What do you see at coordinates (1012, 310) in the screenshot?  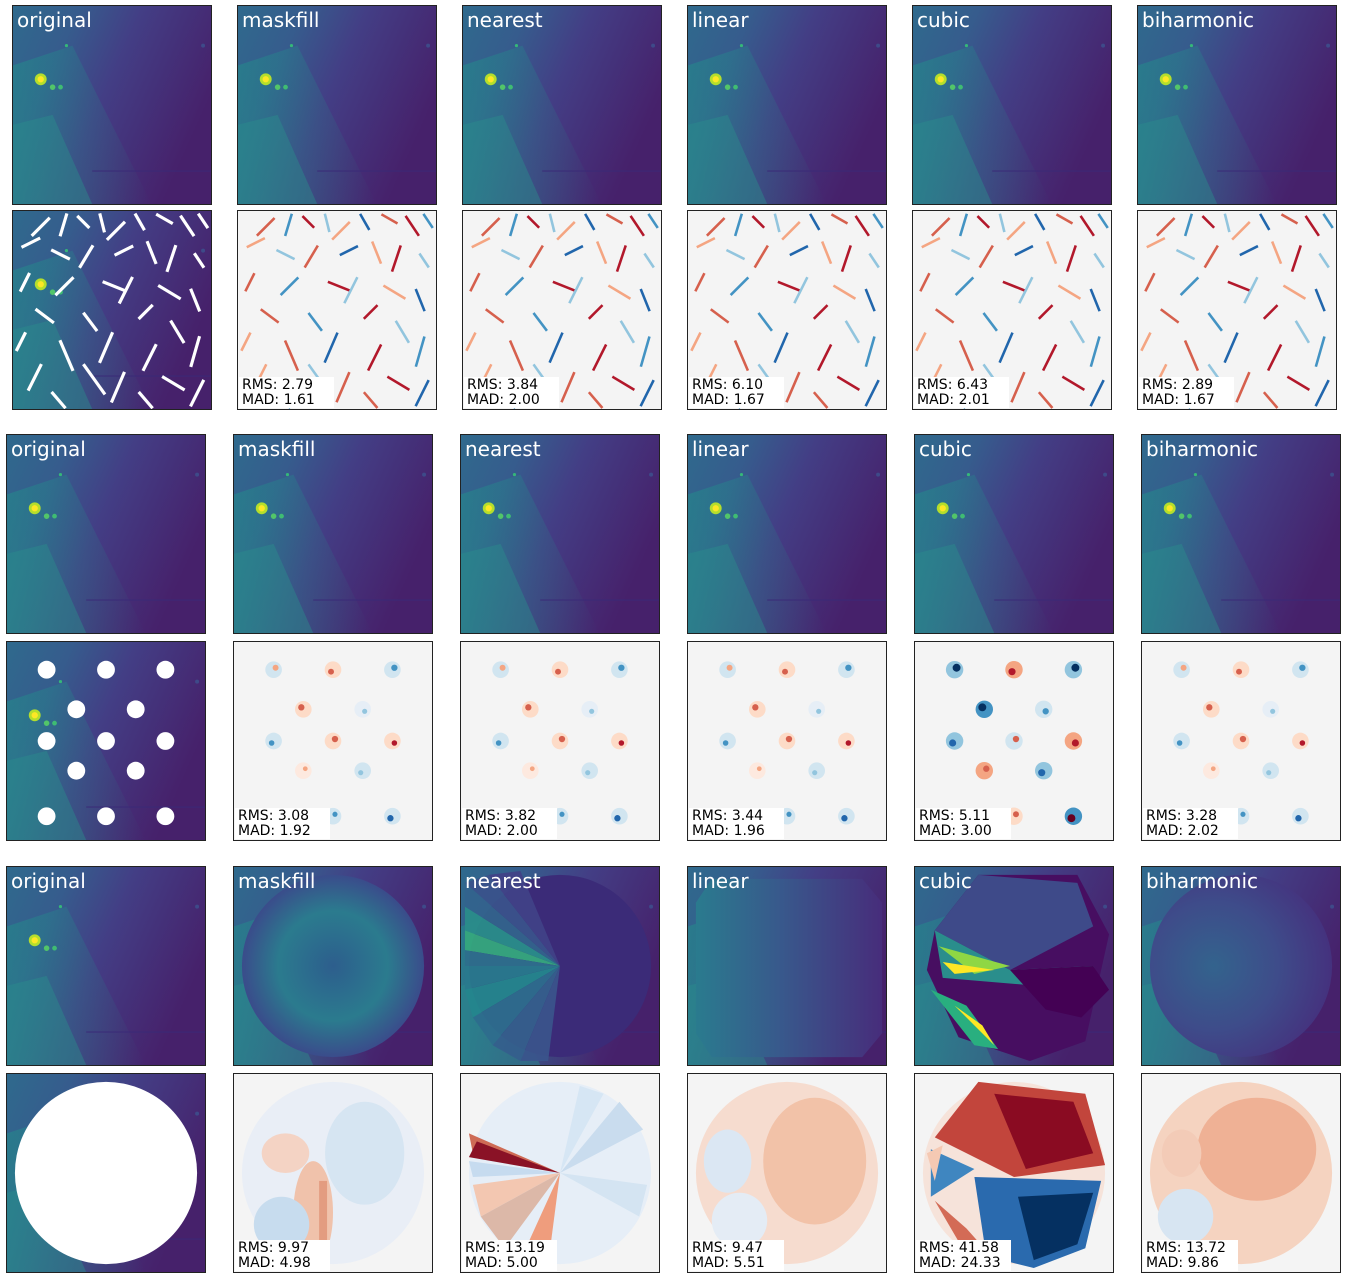 I see `g1-cubic-diff: RMS: 6.43 MAD: 2.01` at bounding box center [1012, 310].